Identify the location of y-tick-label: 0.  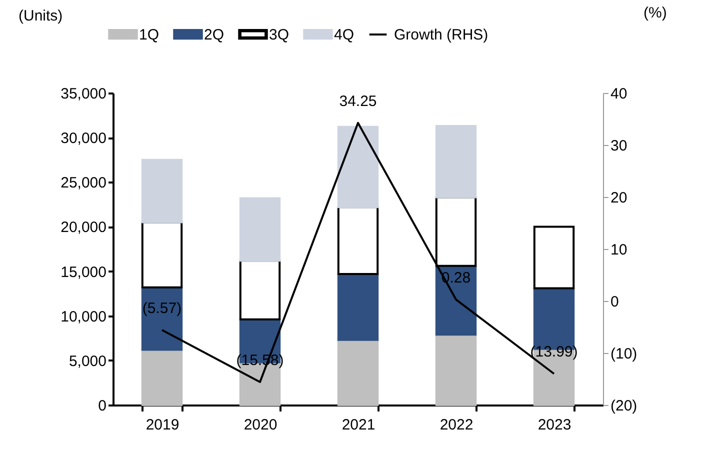
(102, 406).